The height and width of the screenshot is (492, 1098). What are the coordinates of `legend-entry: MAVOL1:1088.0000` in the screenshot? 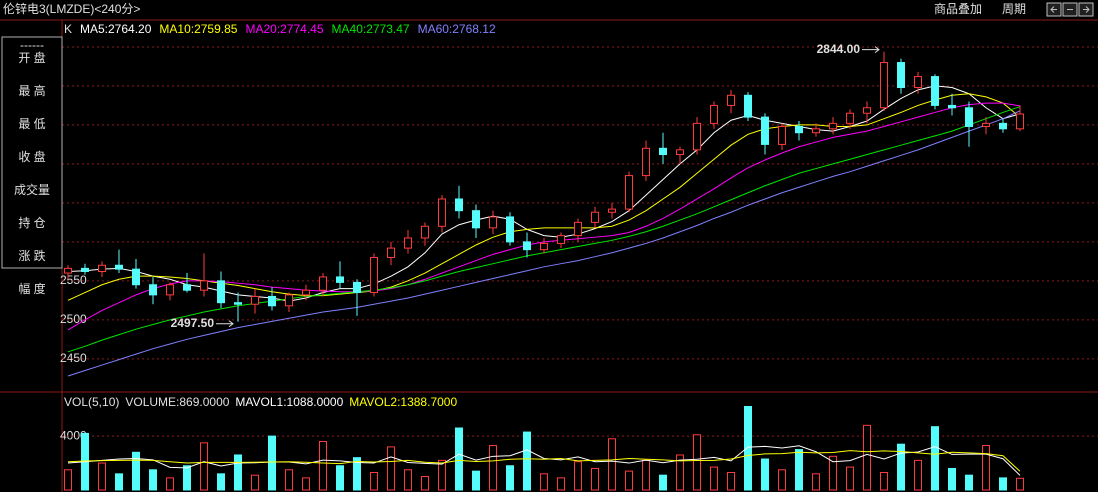 It's located at (289, 402).